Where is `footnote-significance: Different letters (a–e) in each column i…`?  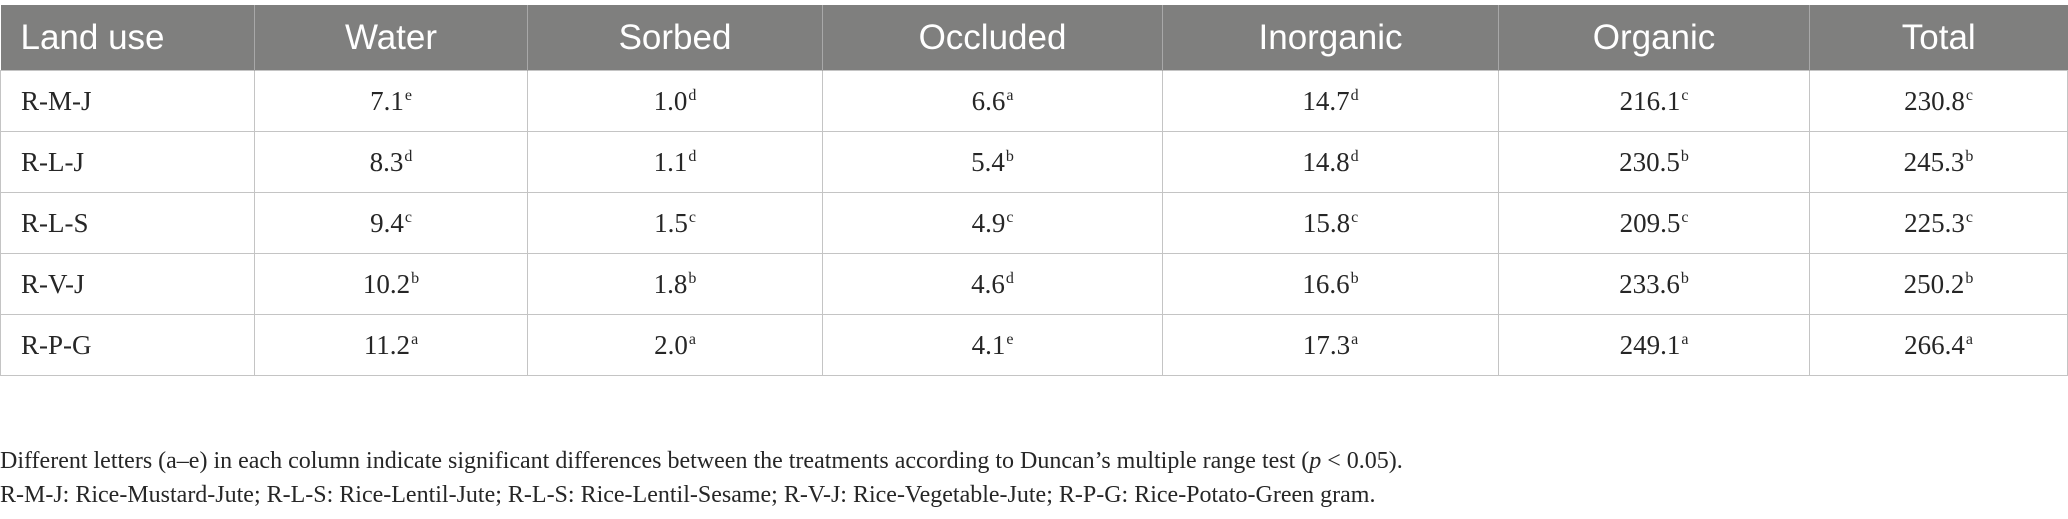 footnote-significance: Different letters (a–e) in each column i… is located at coordinates (701, 461).